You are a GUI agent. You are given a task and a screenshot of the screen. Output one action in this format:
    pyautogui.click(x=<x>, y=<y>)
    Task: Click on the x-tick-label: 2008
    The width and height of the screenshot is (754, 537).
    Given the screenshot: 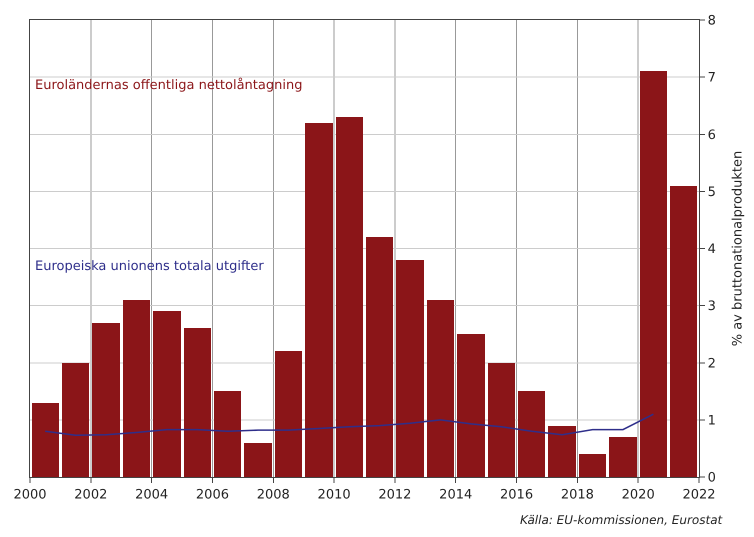 What is the action you would take?
    pyautogui.click(x=273, y=495)
    